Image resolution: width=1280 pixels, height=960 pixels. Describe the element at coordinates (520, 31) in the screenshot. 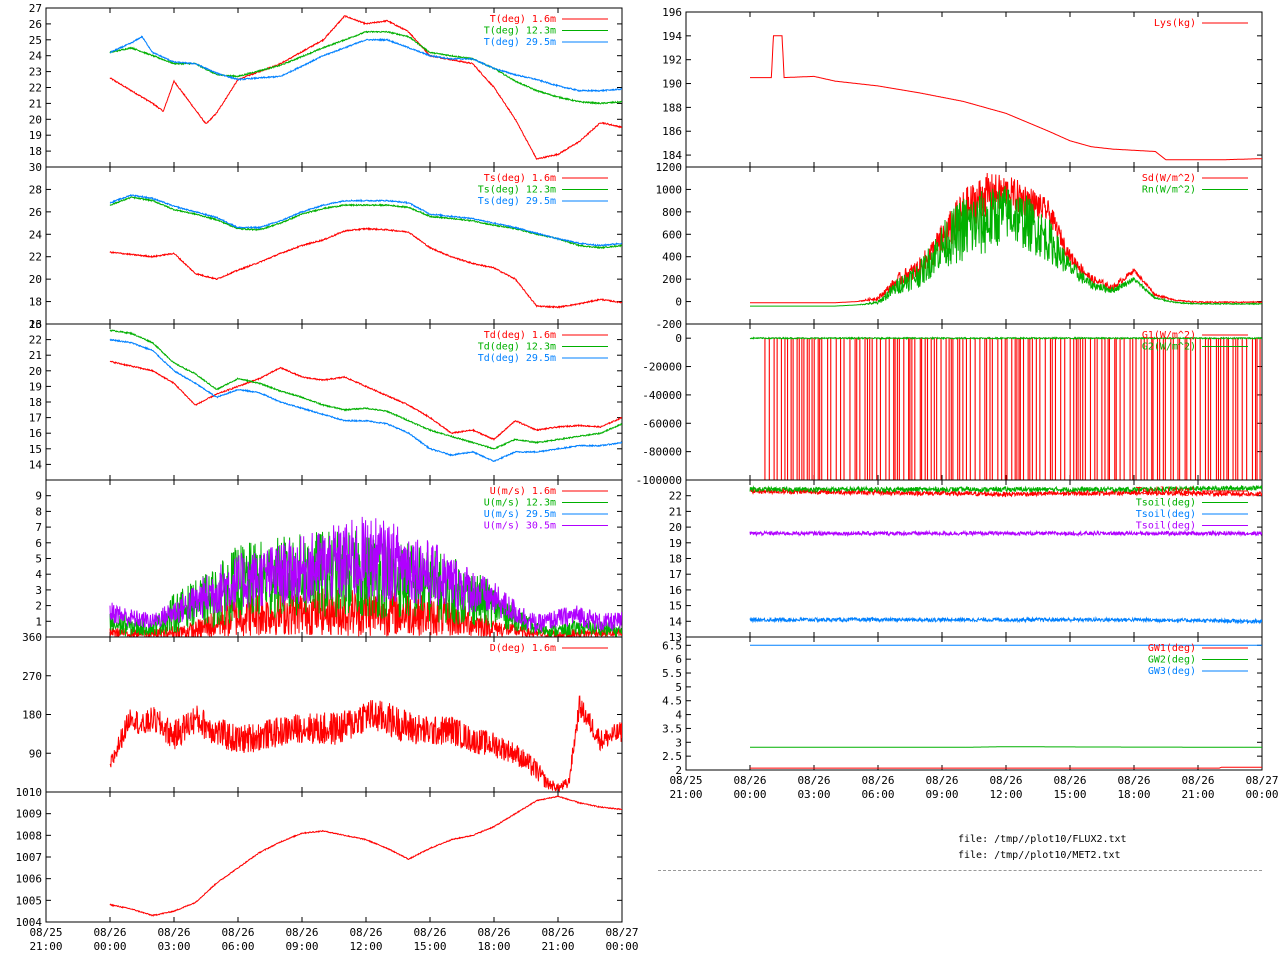

I see `legend-label: T(deg) 12.3m` at that location.